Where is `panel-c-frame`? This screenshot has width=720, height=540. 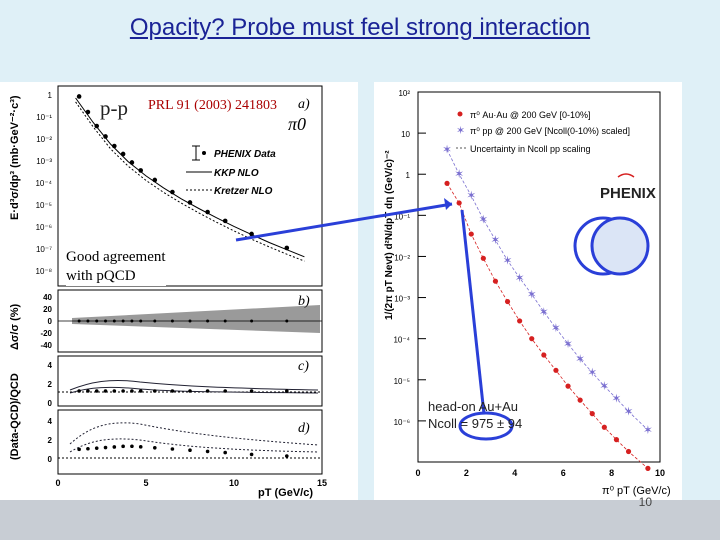
panel-c-frame is located at coordinates (190, 381).